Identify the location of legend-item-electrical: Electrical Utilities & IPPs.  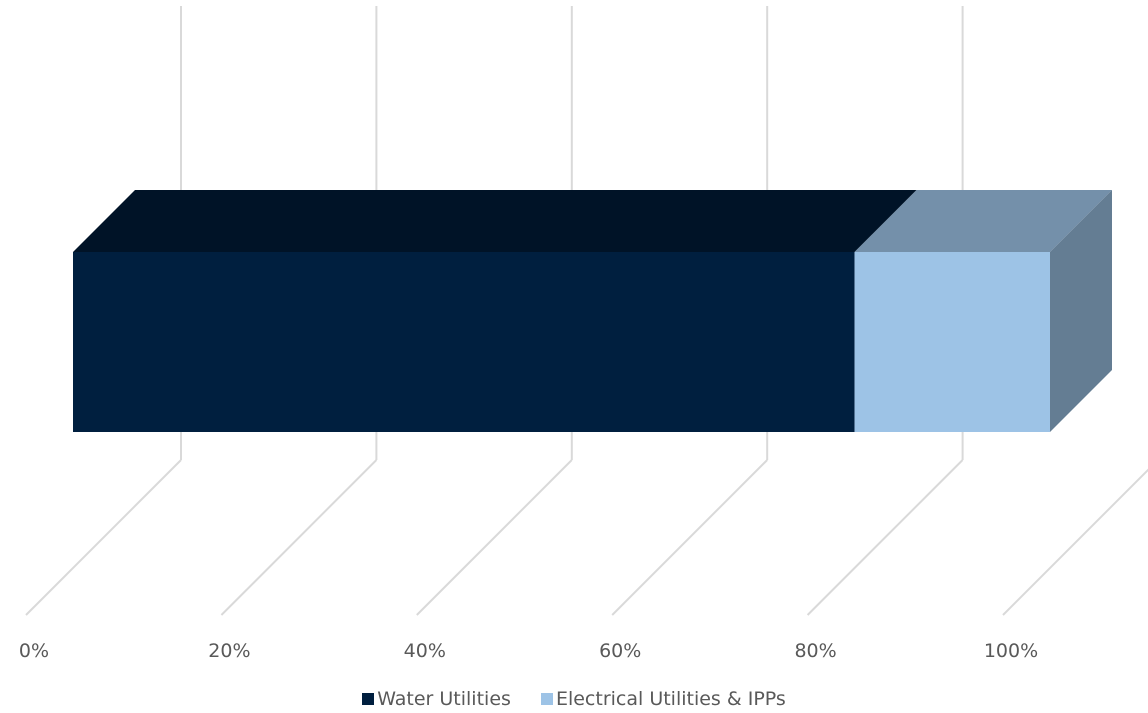
(663, 699).